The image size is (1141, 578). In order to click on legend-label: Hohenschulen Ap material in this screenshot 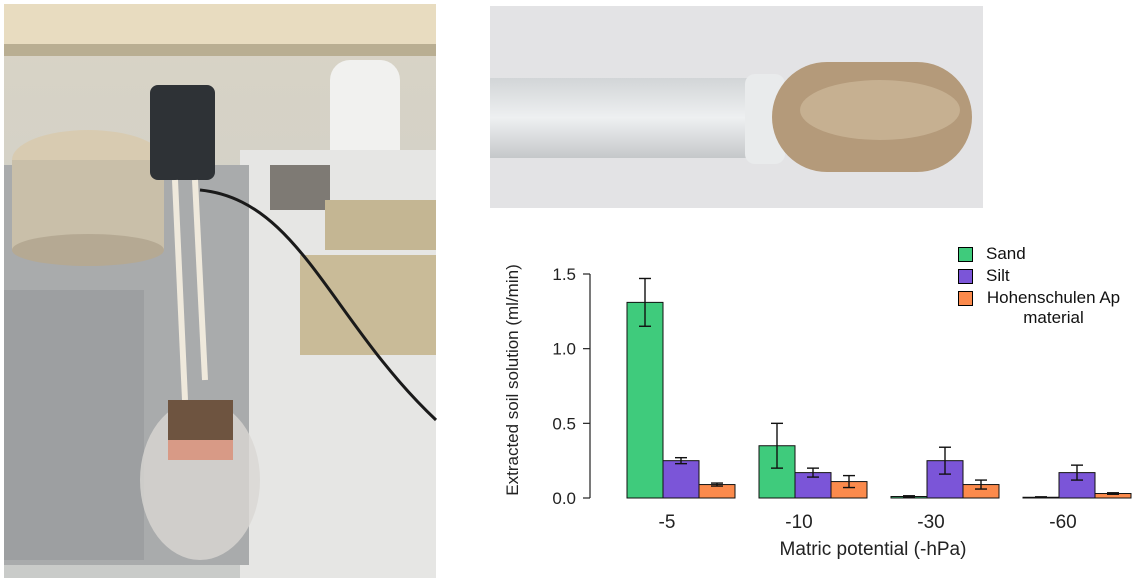, I will do `click(1053, 307)`.